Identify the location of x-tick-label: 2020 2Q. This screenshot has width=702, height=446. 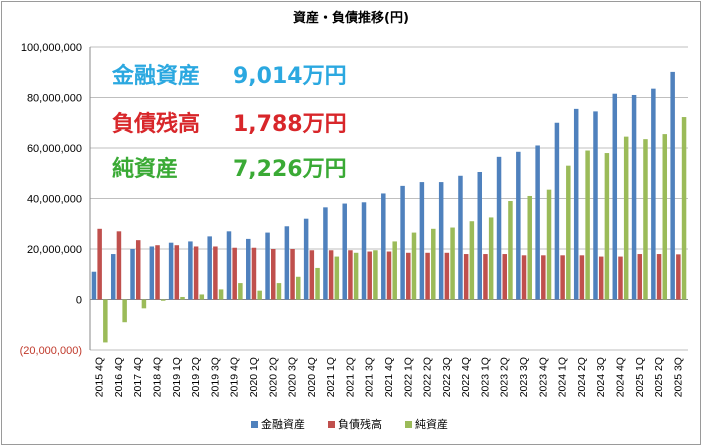
(273, 377).